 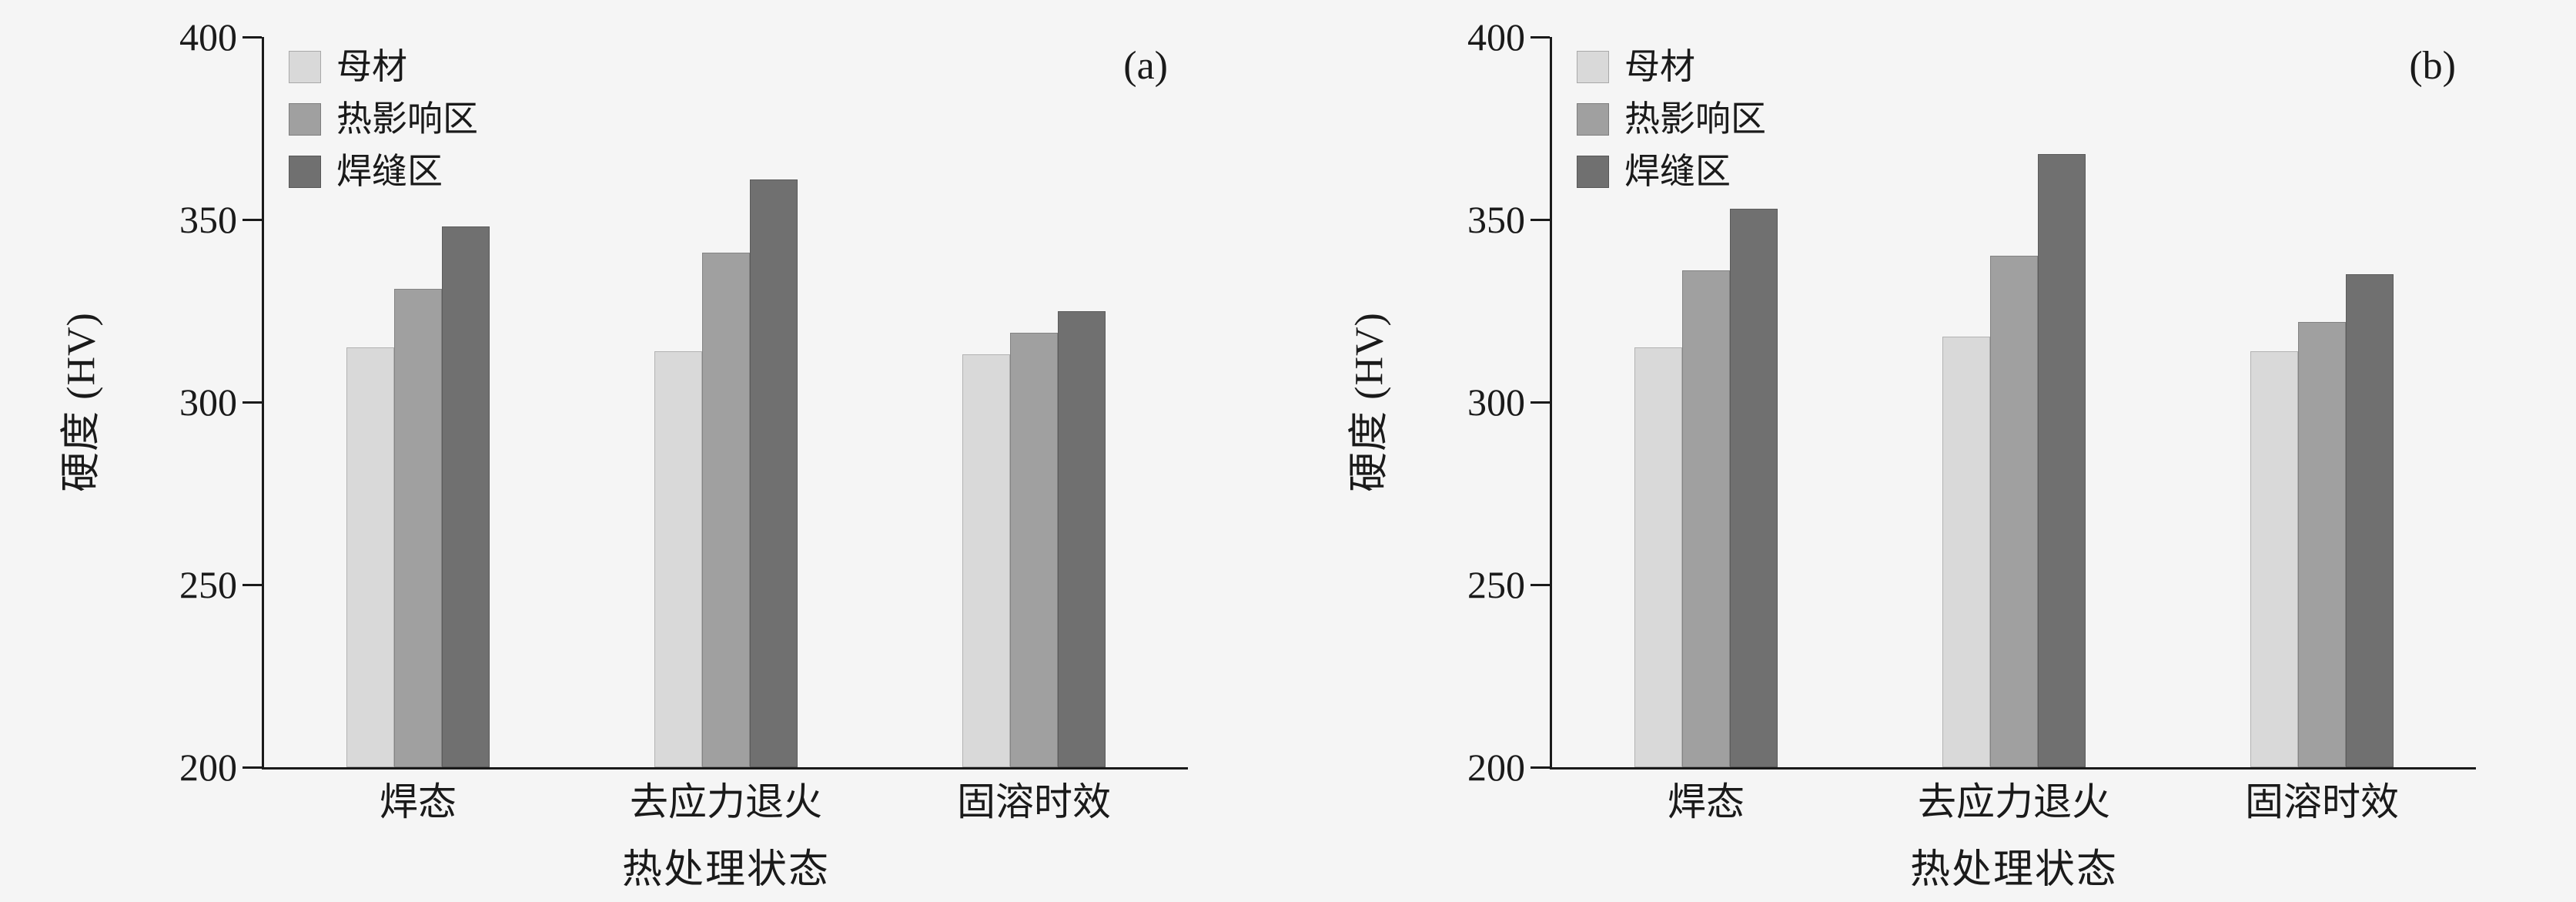 What do you see at coordinates (1146, 66) in the screenshot?
I see `panel-label: (a)` at bounding box center [1146, 66].